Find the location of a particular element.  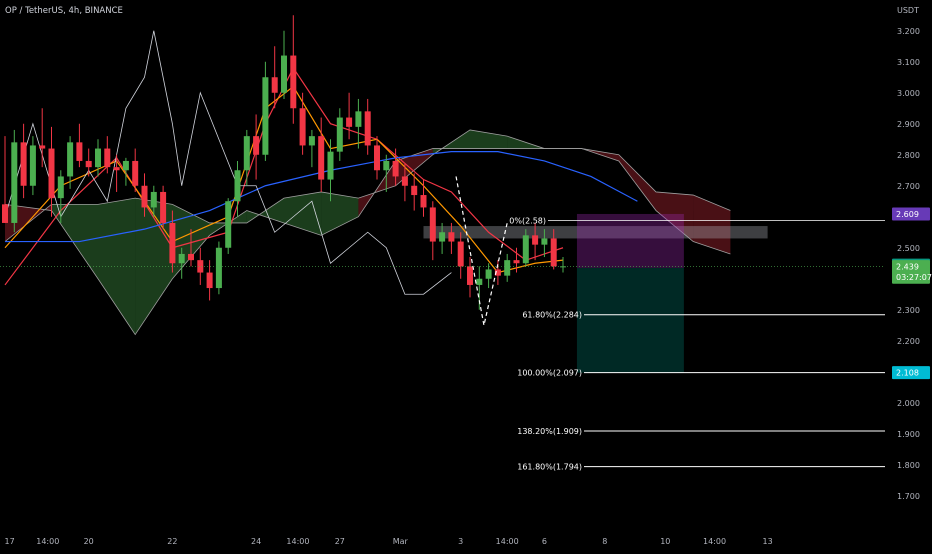

position-stop-zone is located at coordinates (630, 240).